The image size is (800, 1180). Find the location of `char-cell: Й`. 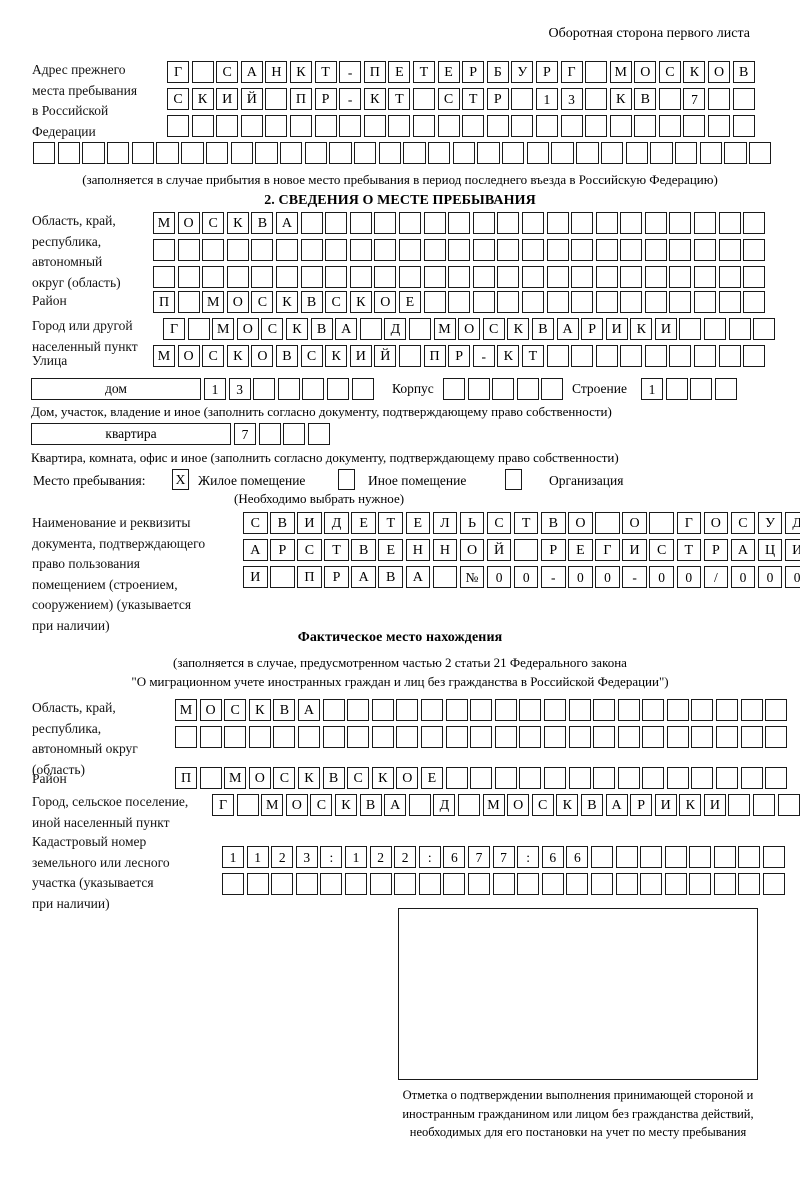

char-cell: Й is located at coordinates (385, 356).